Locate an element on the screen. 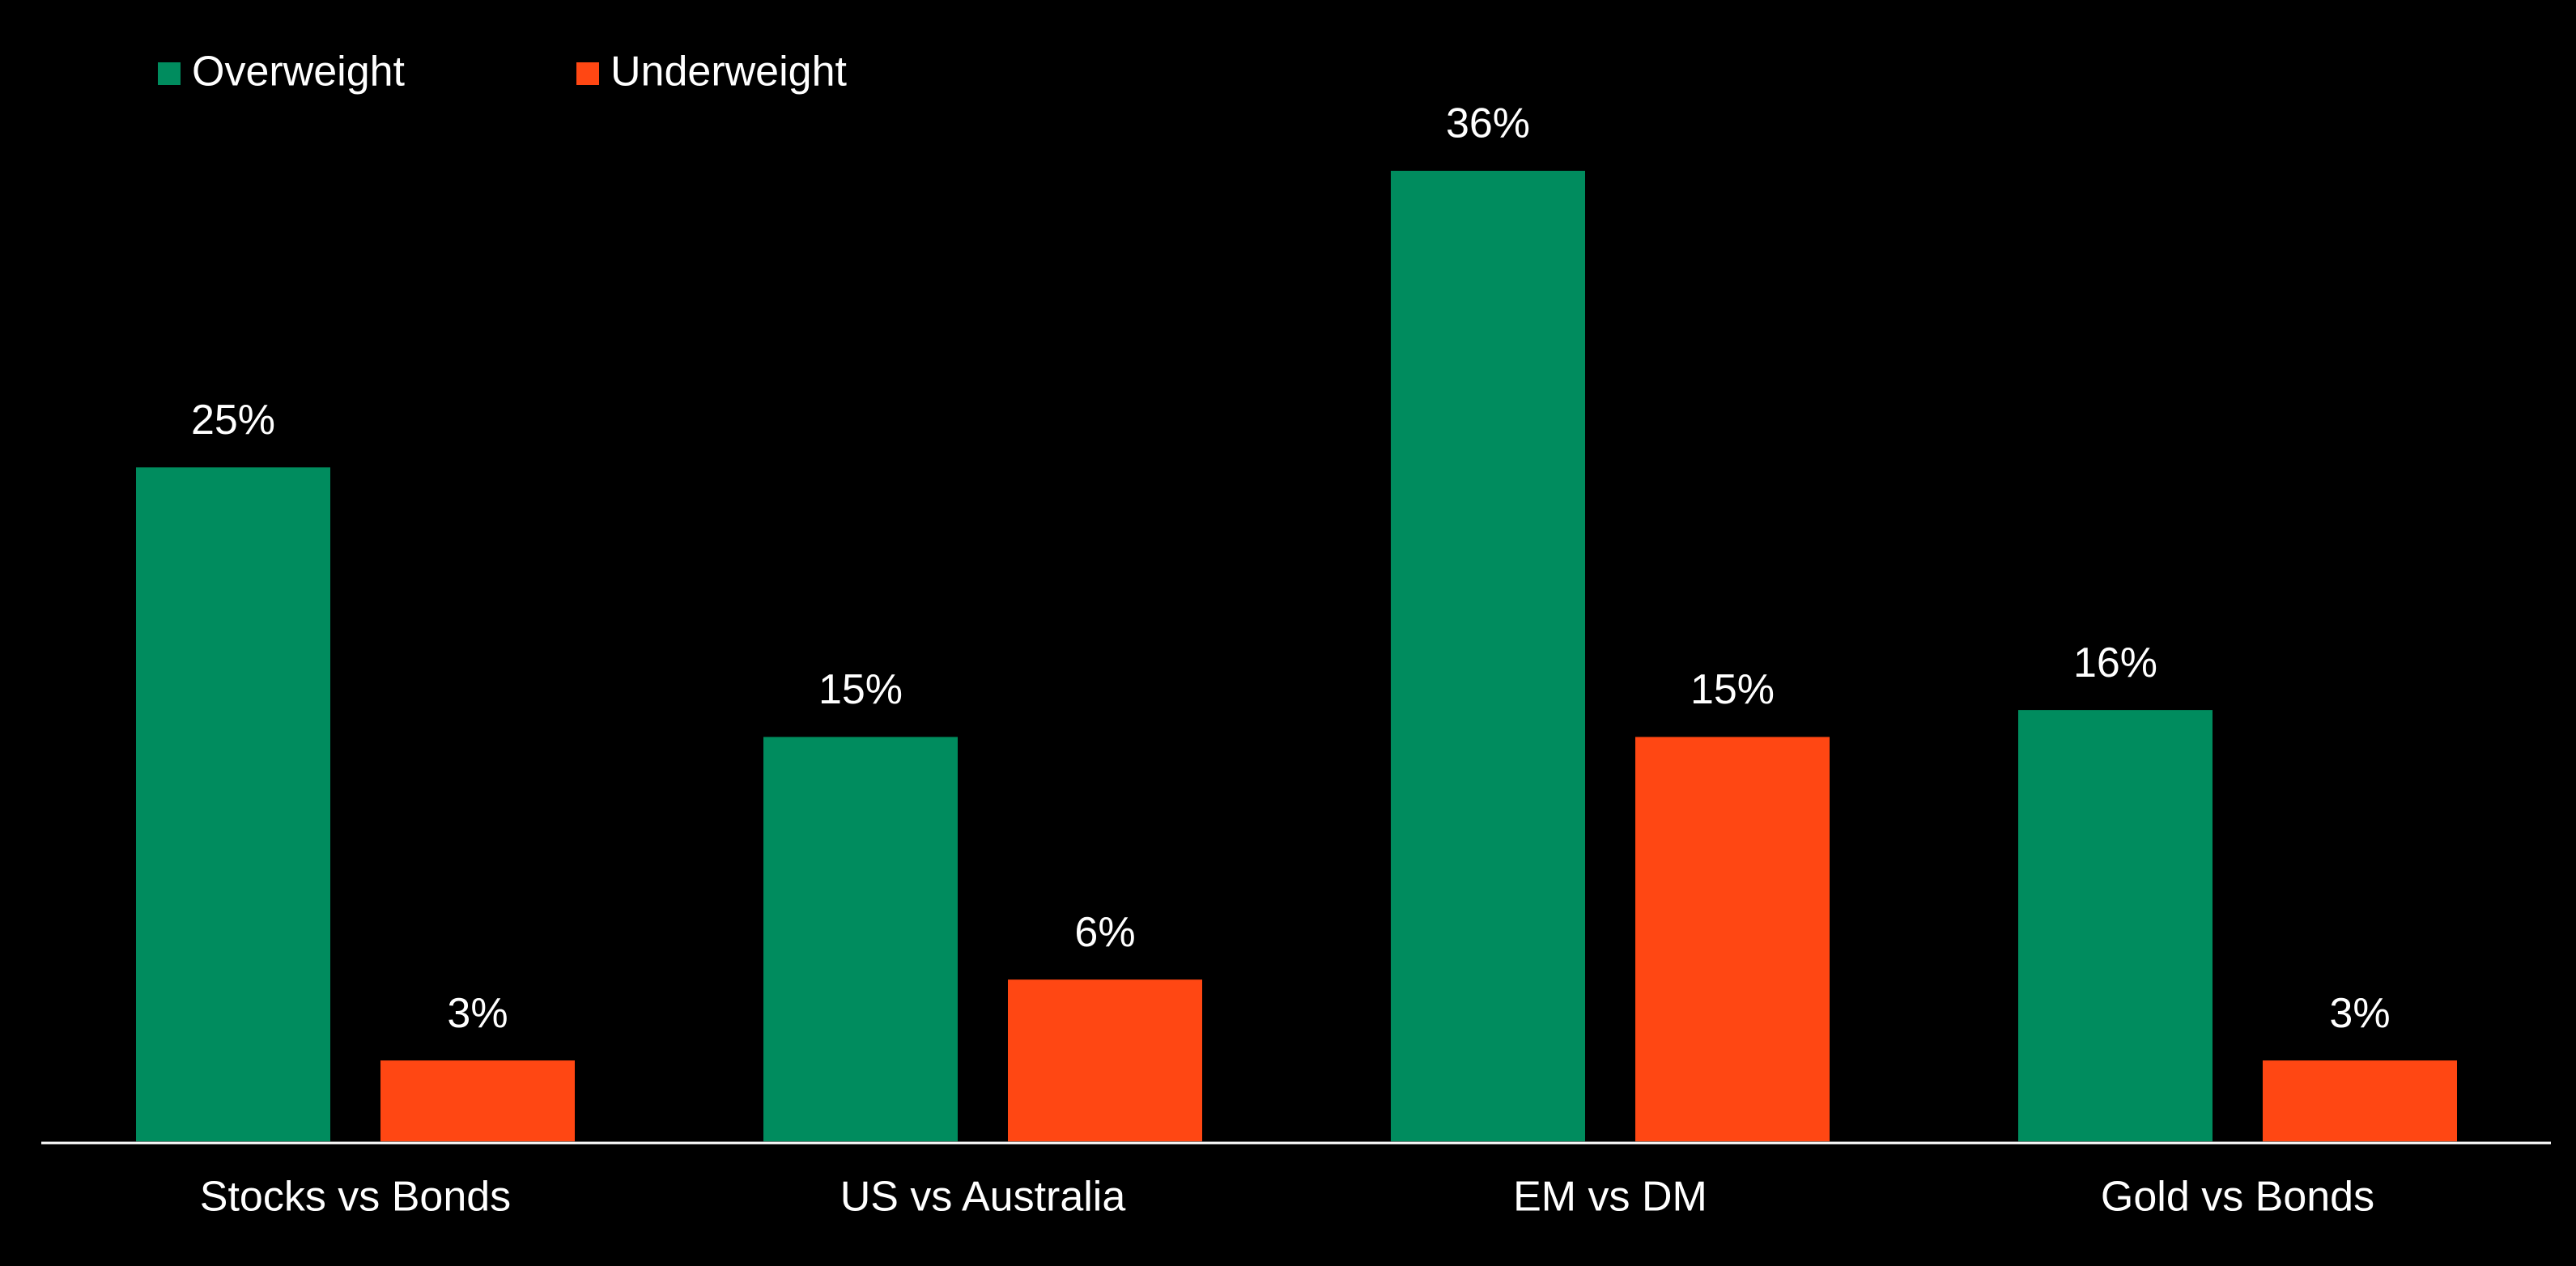 Image resolution: width=2576 pixels, height=1266 pixels. x-tick-label: EM vs DM is located at coordinates (1610, 1197).